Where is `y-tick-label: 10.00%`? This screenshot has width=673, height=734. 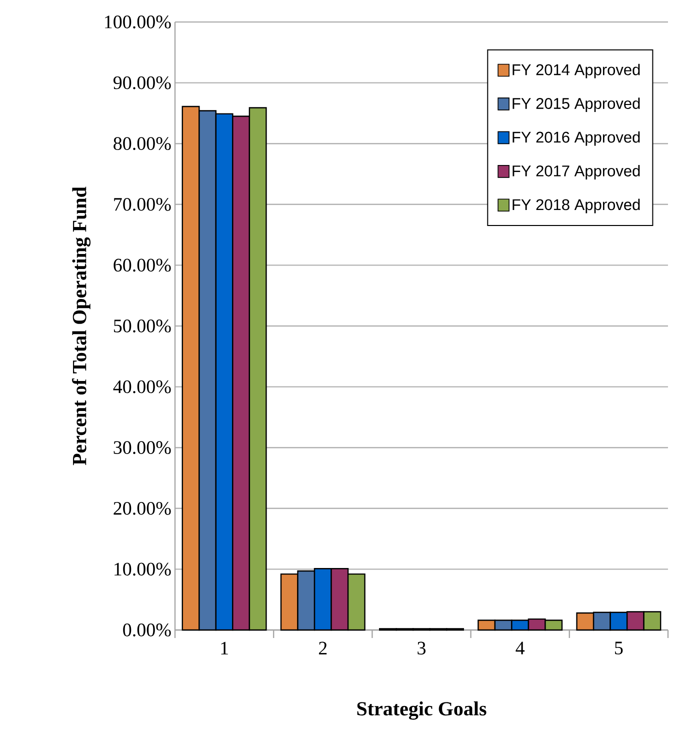
y-tick-label: 10.00% is located at coordinates (142, 569).